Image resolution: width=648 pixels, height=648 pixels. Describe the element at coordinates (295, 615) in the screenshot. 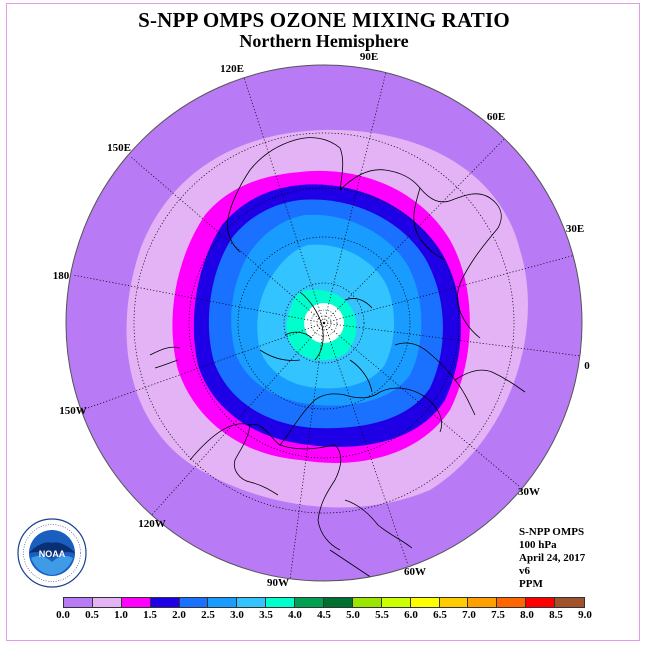

I see `colorbar-tick-label: 4.0` at that location.